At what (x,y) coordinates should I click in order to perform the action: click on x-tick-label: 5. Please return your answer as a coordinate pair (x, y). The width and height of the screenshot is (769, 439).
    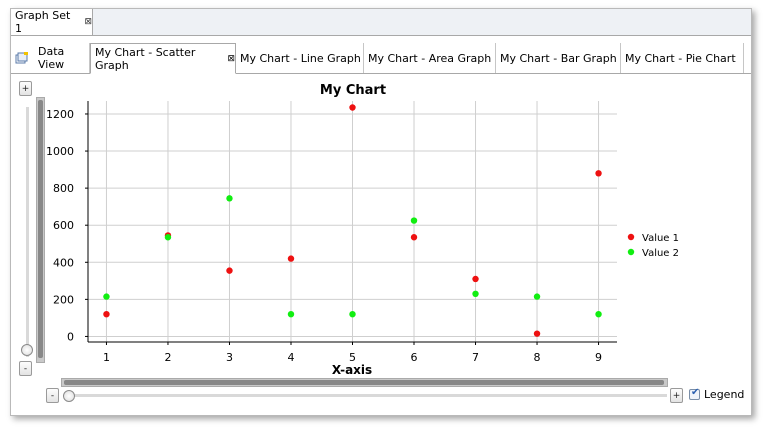
    Looking at the image, I should click on (352, 357).